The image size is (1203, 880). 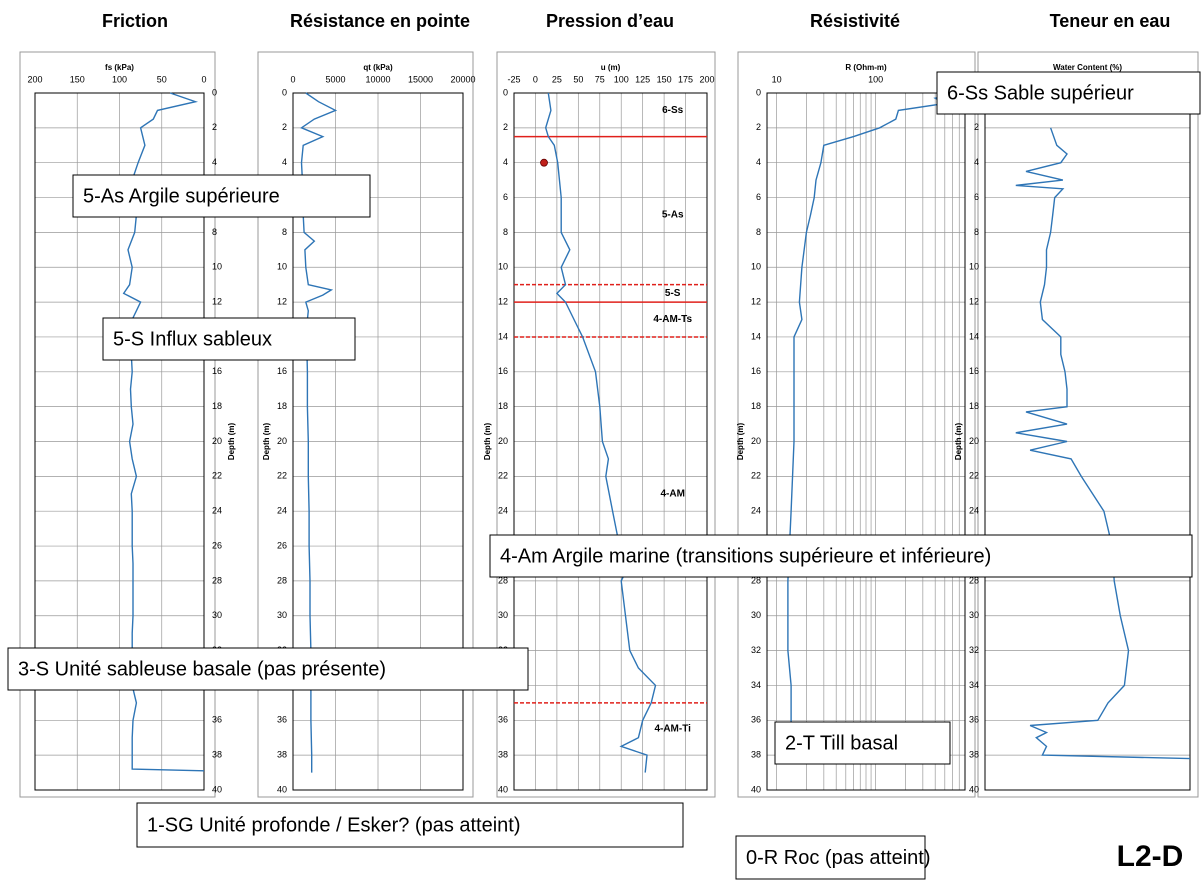 What do you see at coordinates (664, 79) in the screenshot?
I see `x-tick-label: 150` at bounding box center [664, 79].